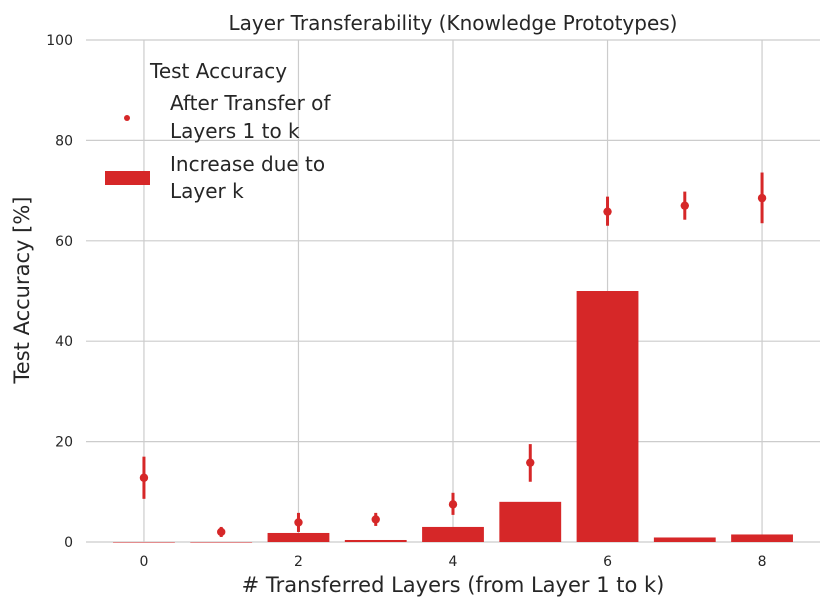  I want to click on x-axis-title: # Transferred Layers (from Layer 1 to k), so click(453, 585).